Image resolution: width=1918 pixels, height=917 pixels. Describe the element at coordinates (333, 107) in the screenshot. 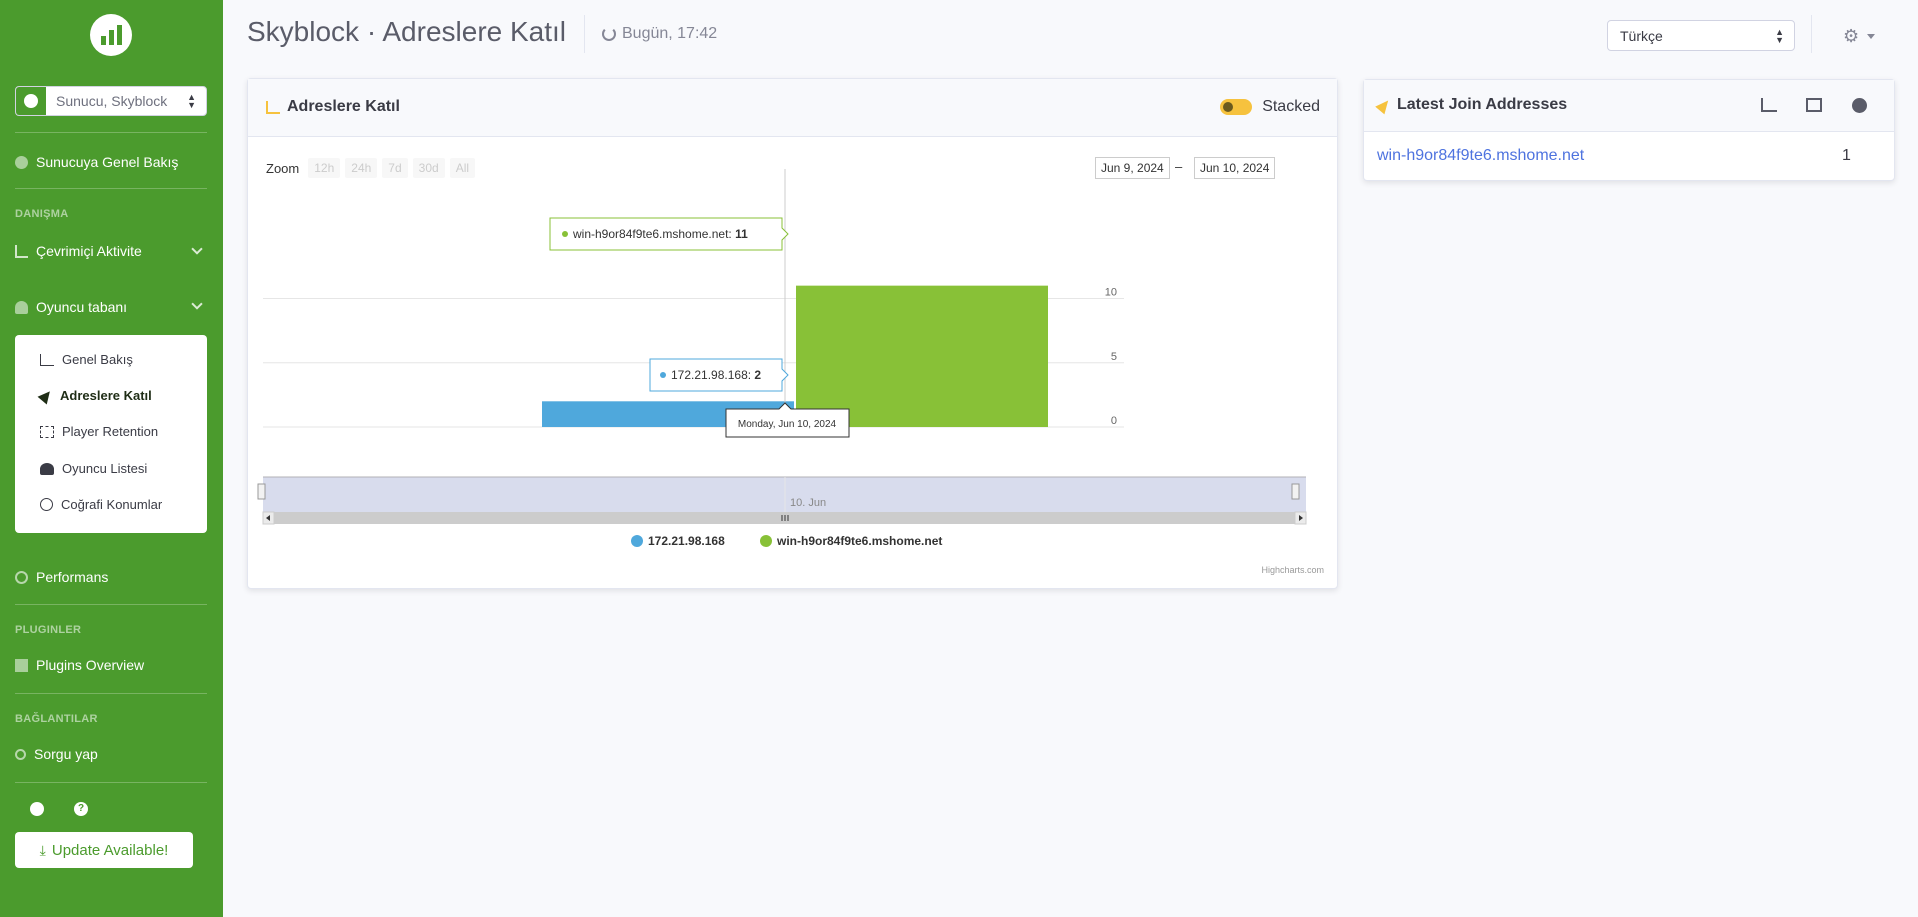

I see `chart-card-title: Adreslere Katıl` at that location.